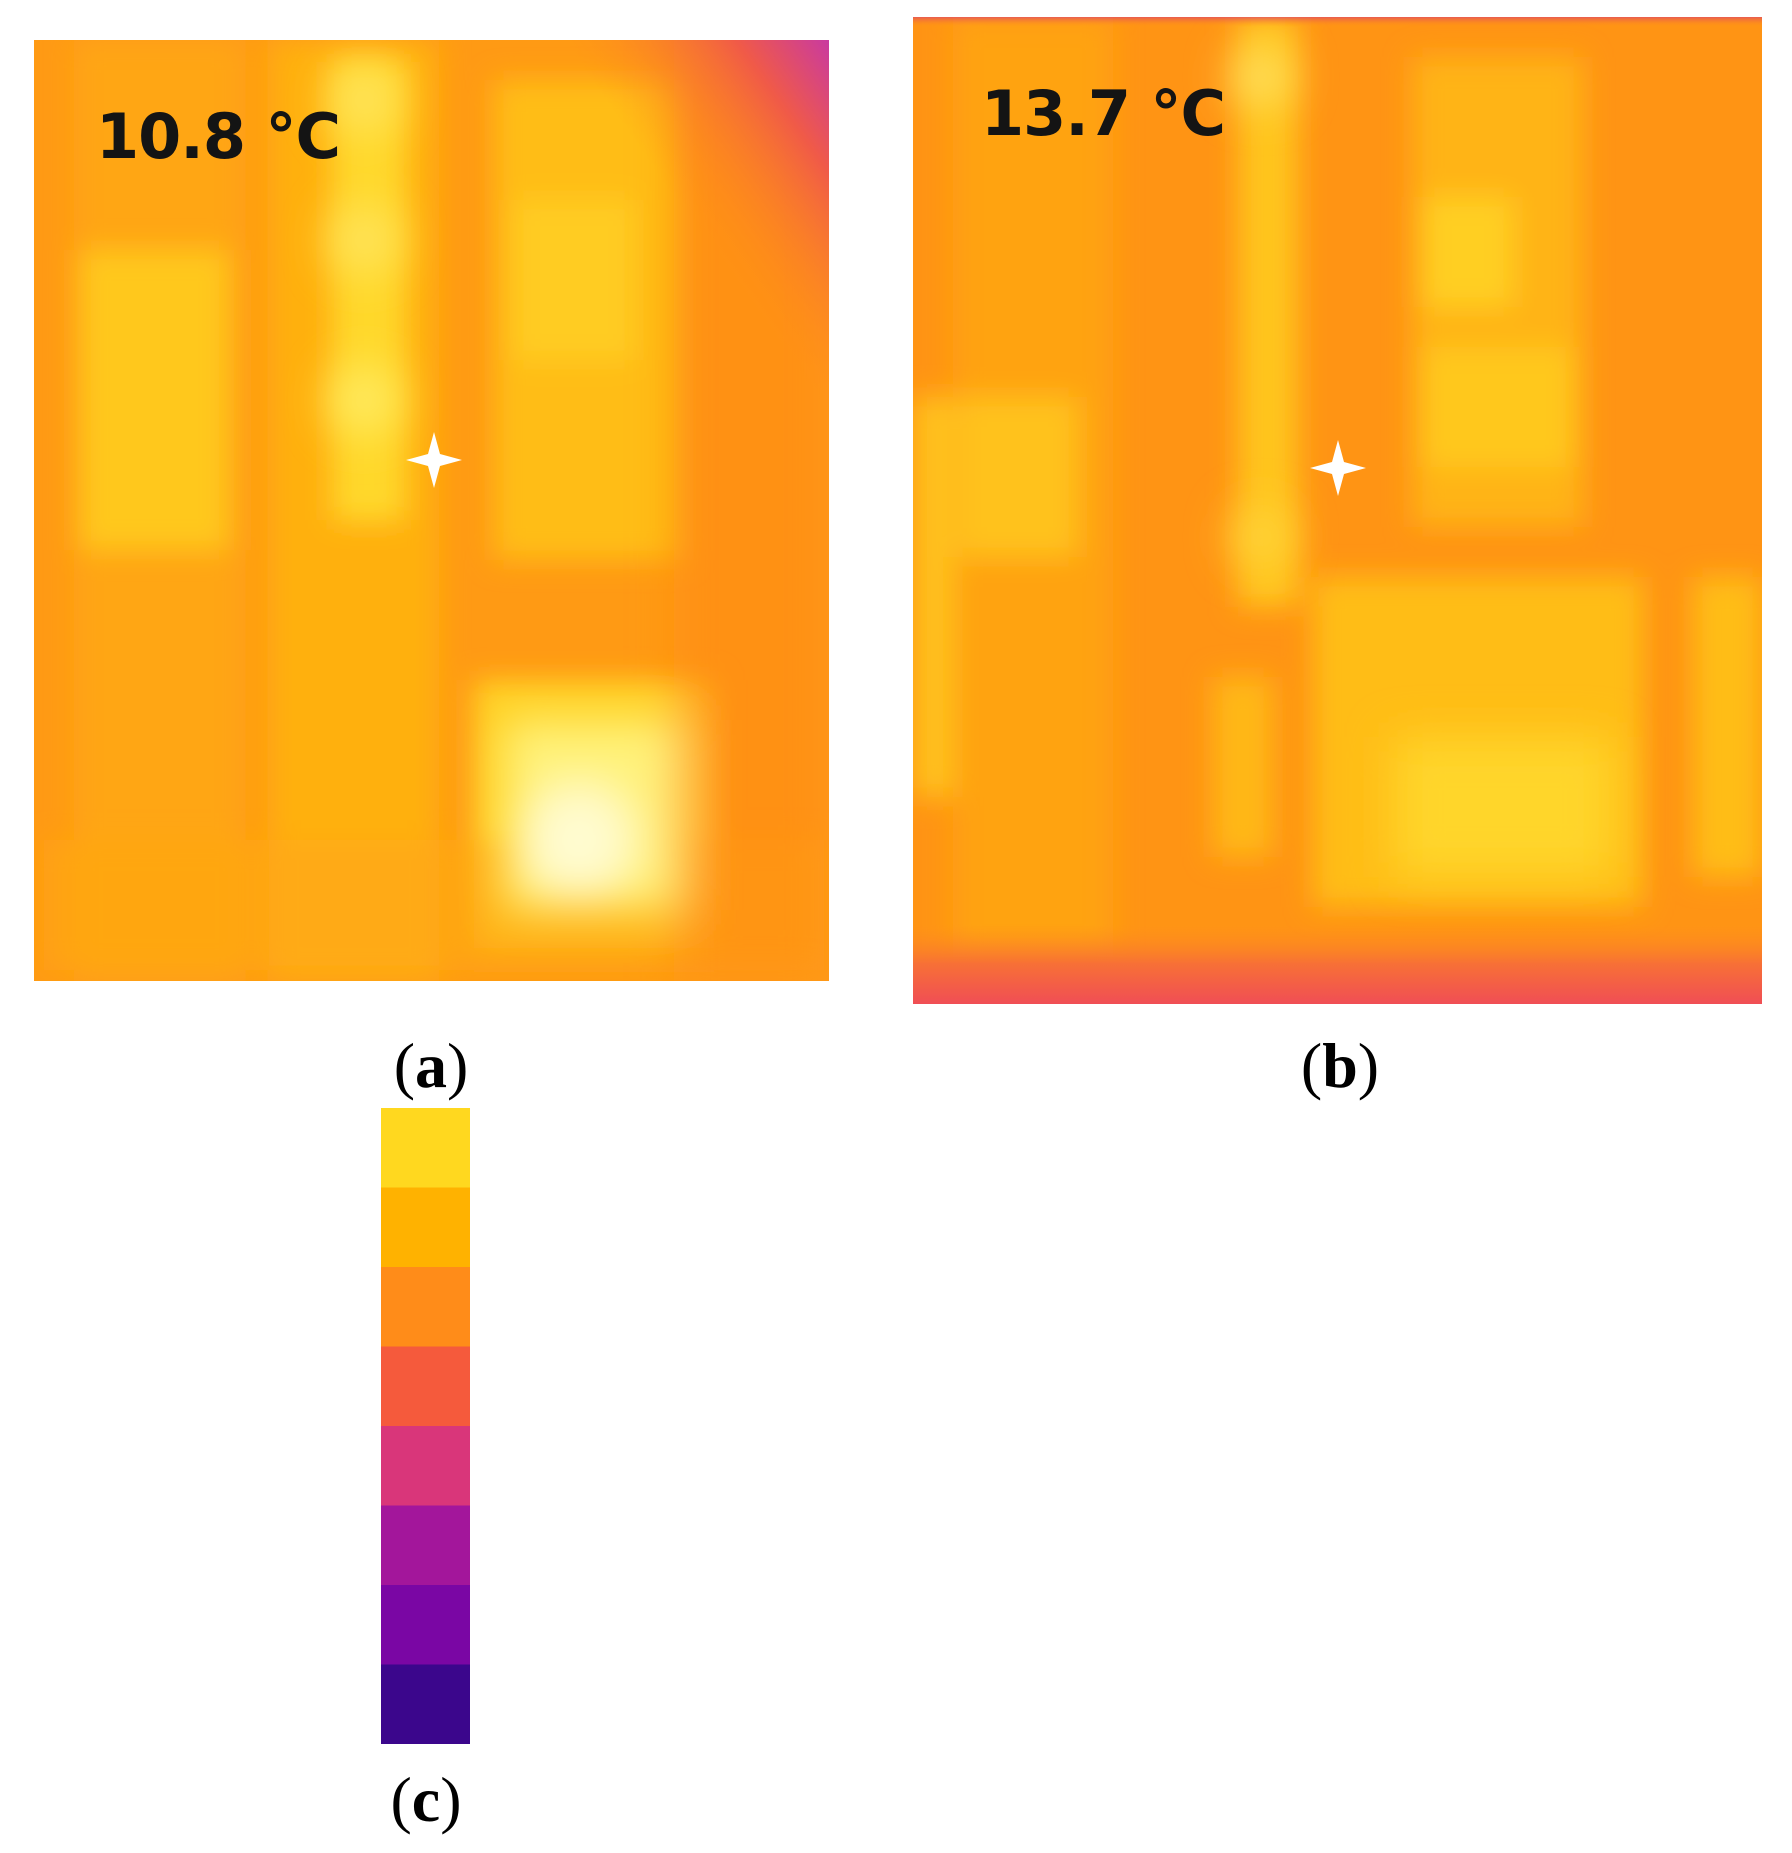  I want to click on caption-a: (a), so click(431, 1065).